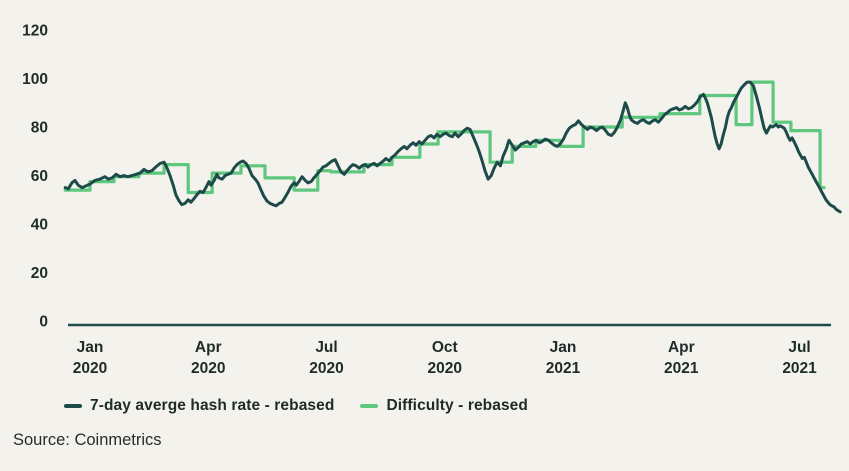 The width and height of the screenshot is (849, 471). I want to click on legend-item-difficulty: Difficulty - rebased, so click(444, 406).